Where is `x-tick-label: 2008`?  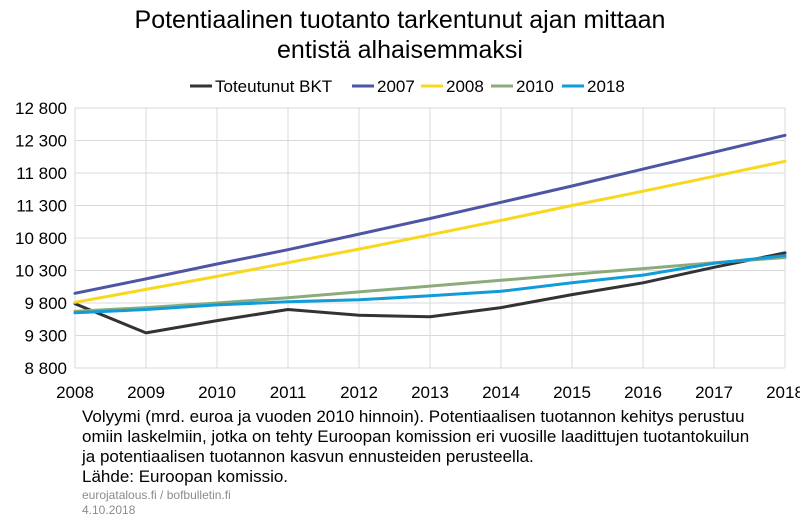 x-tick-label: 2008 is located at coordinates (75, 392).